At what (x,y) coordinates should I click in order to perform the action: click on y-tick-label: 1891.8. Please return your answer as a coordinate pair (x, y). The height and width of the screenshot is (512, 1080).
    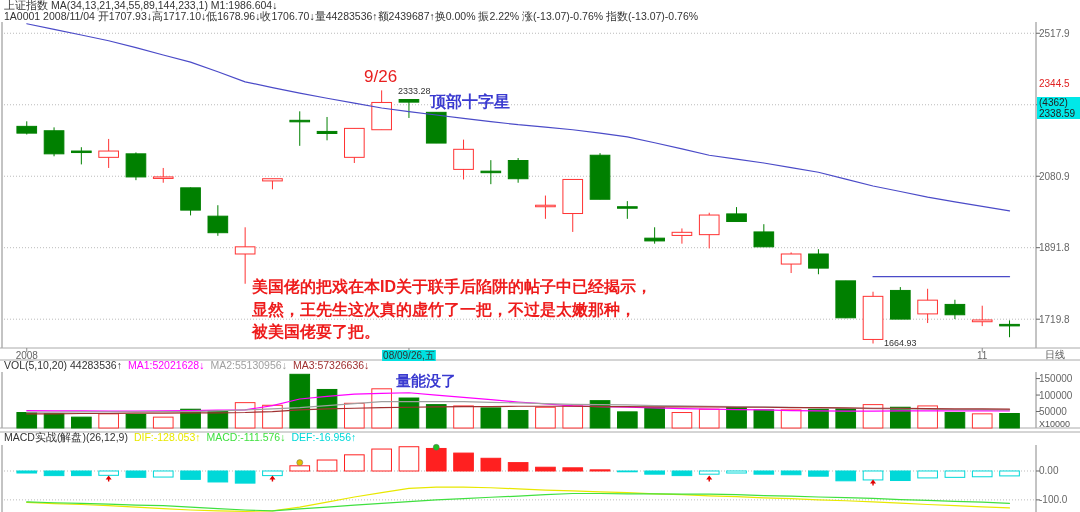
    Looking at the image, I should click on (1055, 248).